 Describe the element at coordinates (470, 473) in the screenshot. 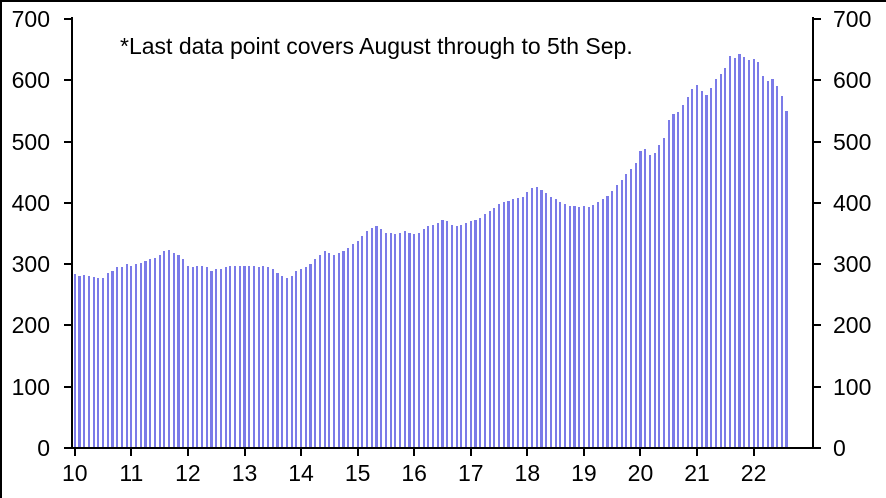

I see `x-tick-label: 17` at that location.